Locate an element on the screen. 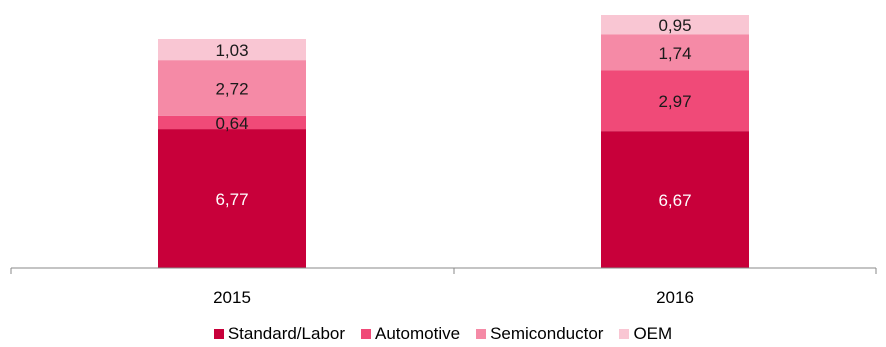 The height and width of the screenshot is (347, 886). bar-segment-oem-2016 is located at coordinates (675, 25).